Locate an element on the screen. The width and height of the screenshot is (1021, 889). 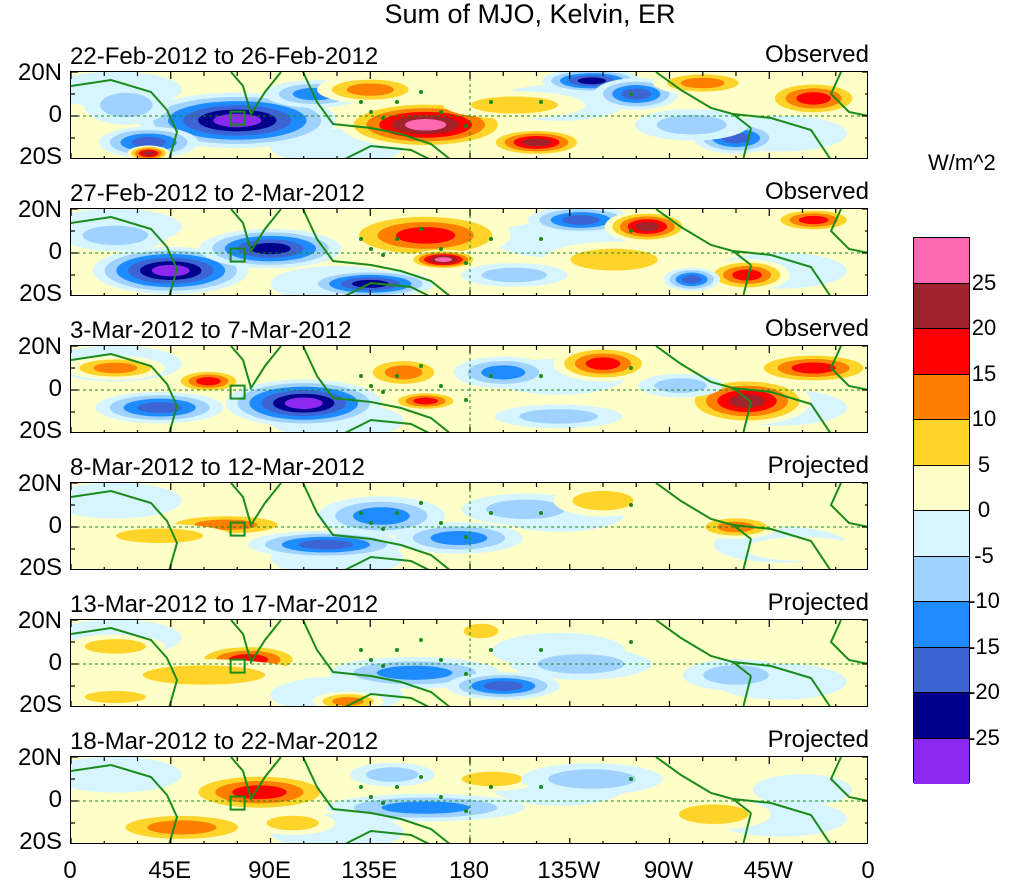
colorbar-label: 0 is located at coordinates (984, 509).